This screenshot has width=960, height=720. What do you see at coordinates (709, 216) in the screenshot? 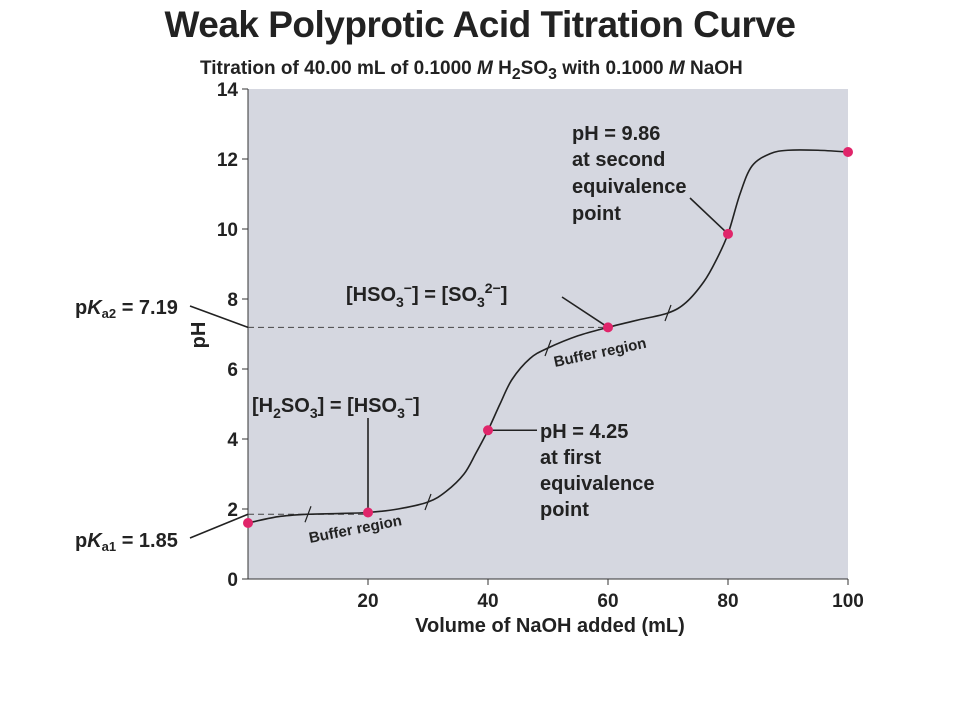
I see `equivalence-2-pointer` at bounding box center [709, 216].